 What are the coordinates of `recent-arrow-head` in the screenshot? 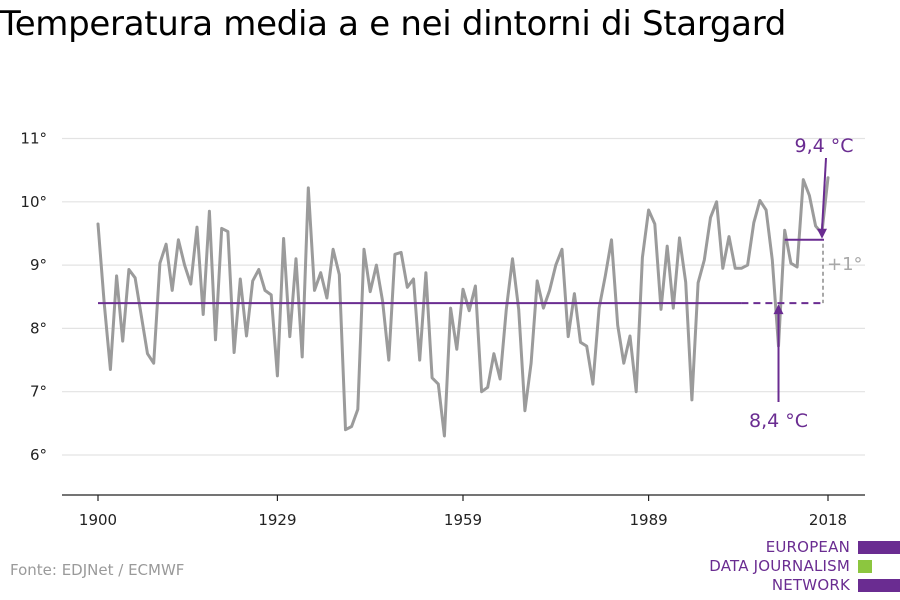 It's located at (822, 233).